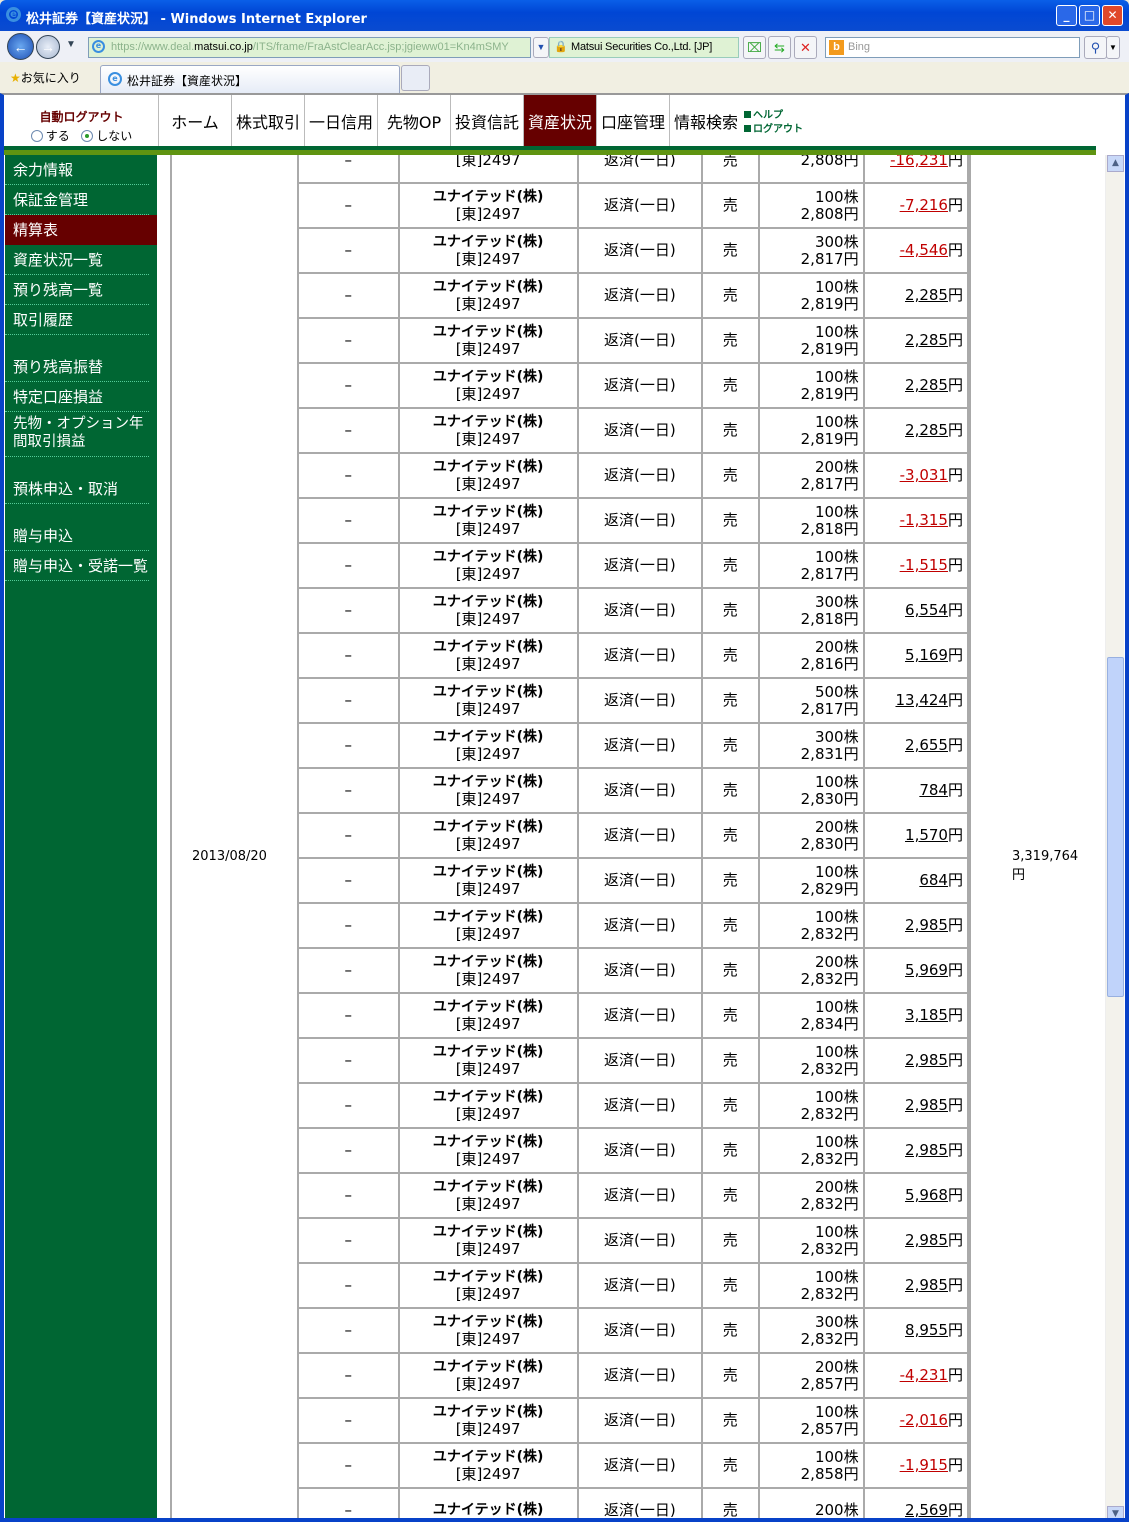 This screenshot has height=1522, width=1129. Describe the element at coordinates (923, 565) in the screenshot. I see `profit-loss-link: -1,515` at that location.